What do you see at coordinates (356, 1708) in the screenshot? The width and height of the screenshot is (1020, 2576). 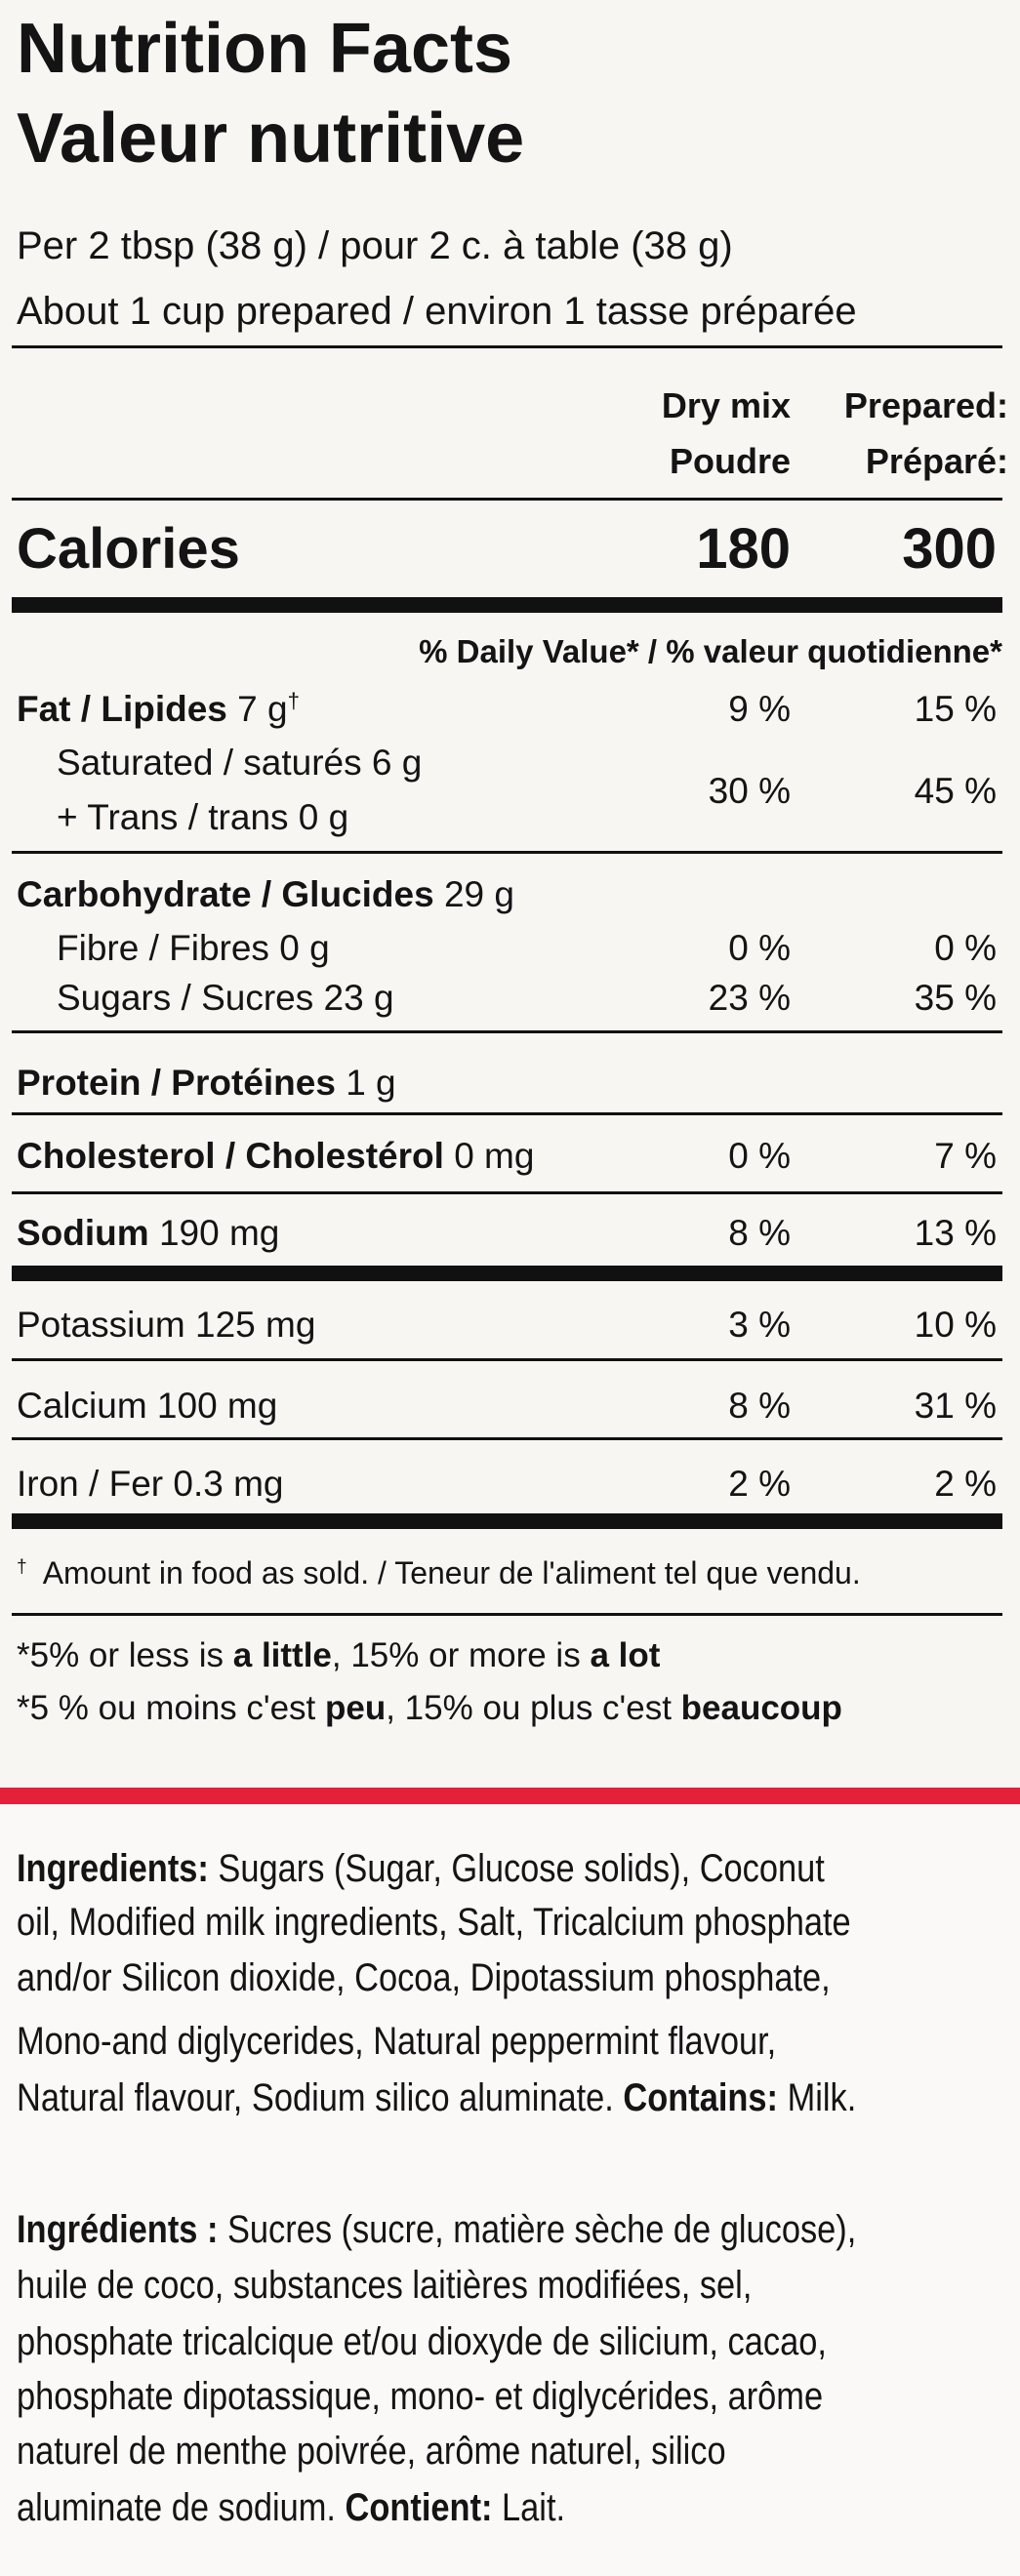 I see `dv-note-part: peu` at bounding box center [356, 1708].